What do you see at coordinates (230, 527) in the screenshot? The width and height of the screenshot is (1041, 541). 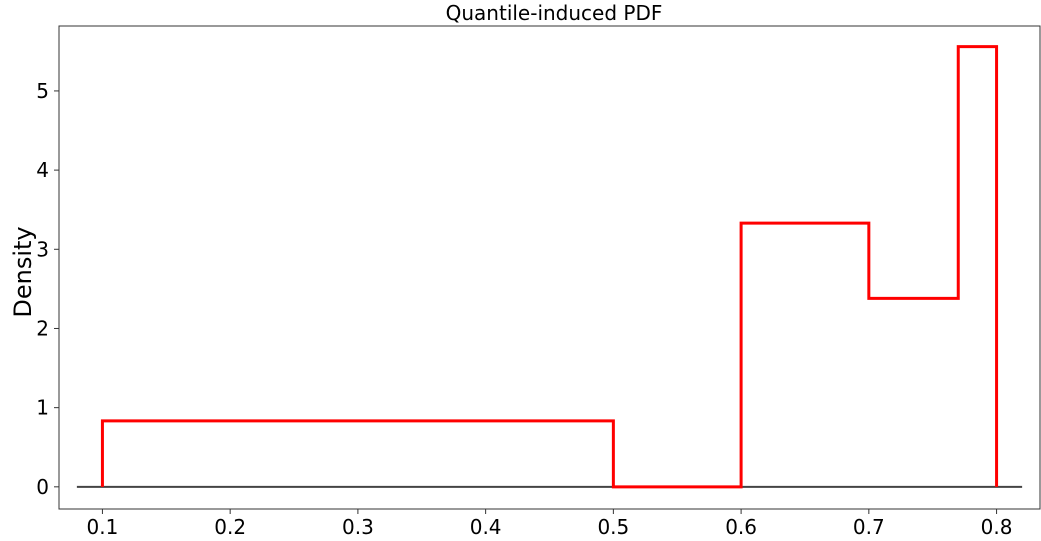 I see `x-tick-label: 0.2` at bounding box center [230, 527].